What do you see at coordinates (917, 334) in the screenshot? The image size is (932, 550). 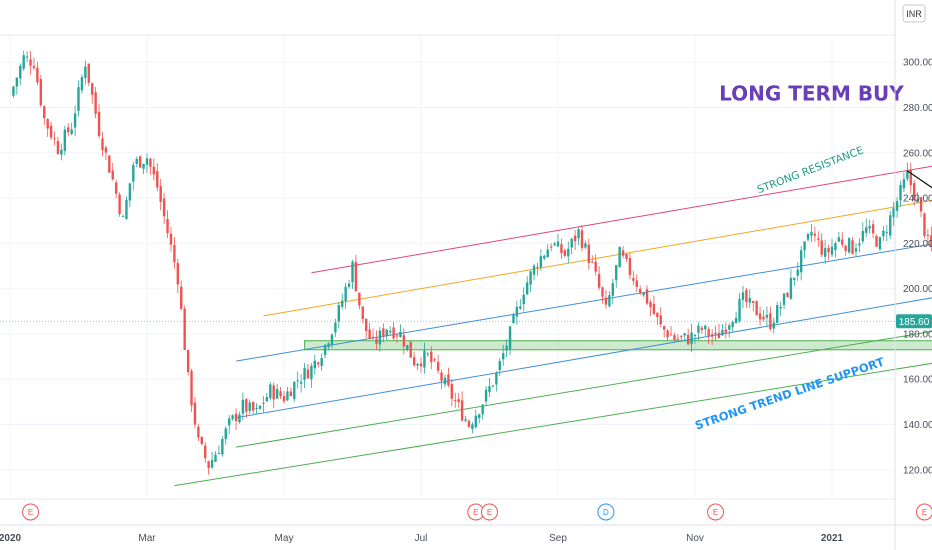 I see `y-tick-label: 180.00` at bounding box center [917, 334].